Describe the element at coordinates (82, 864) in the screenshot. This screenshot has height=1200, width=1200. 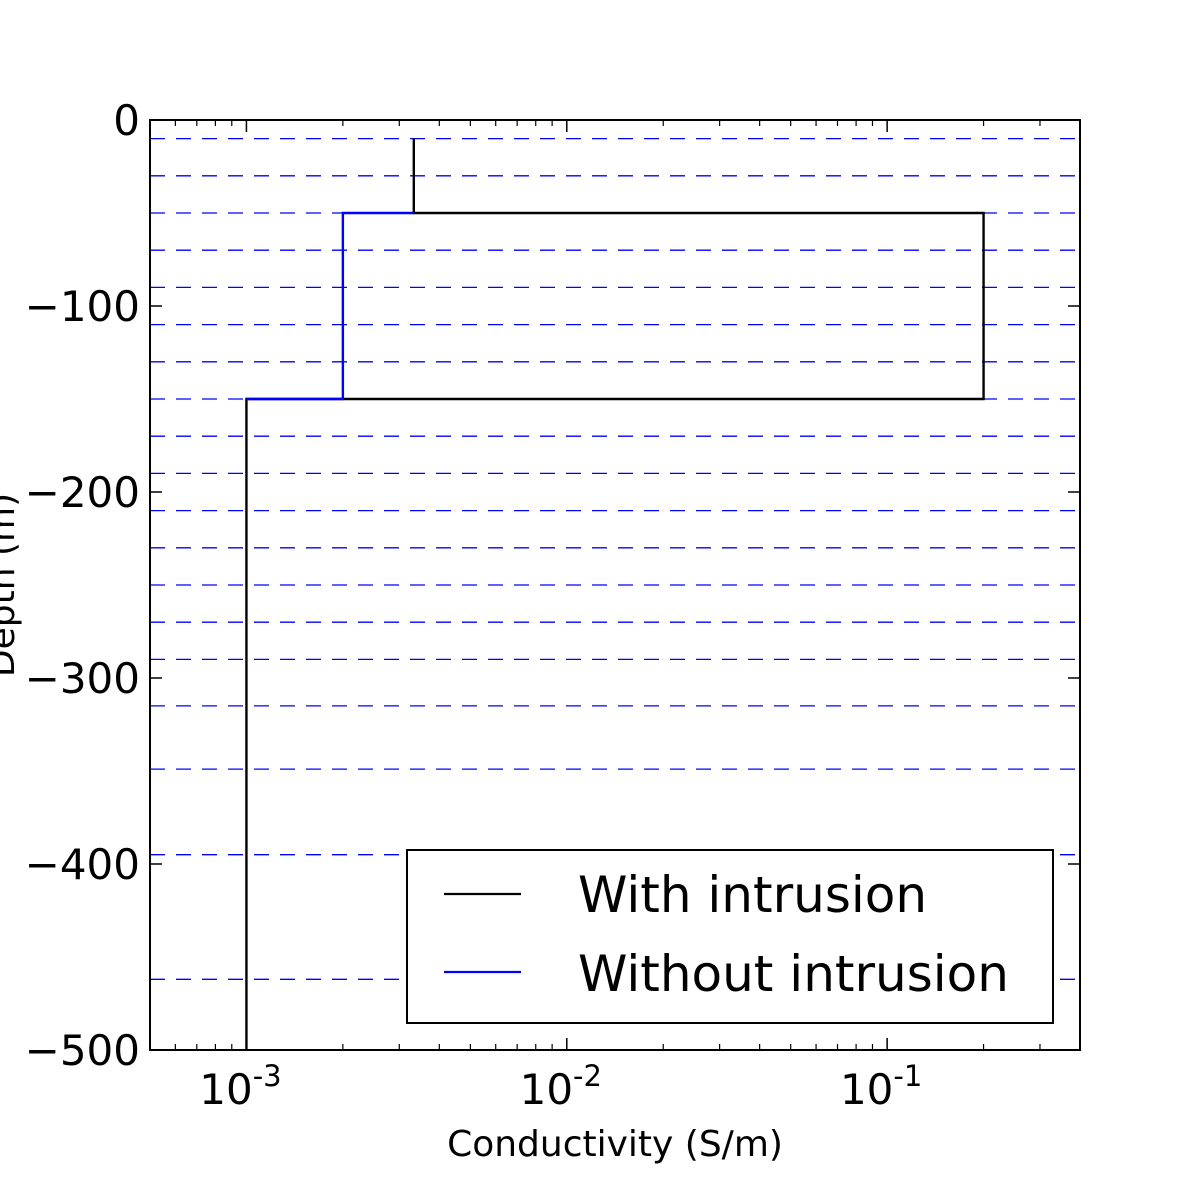
I see `y-tick-label: −400` at that location.